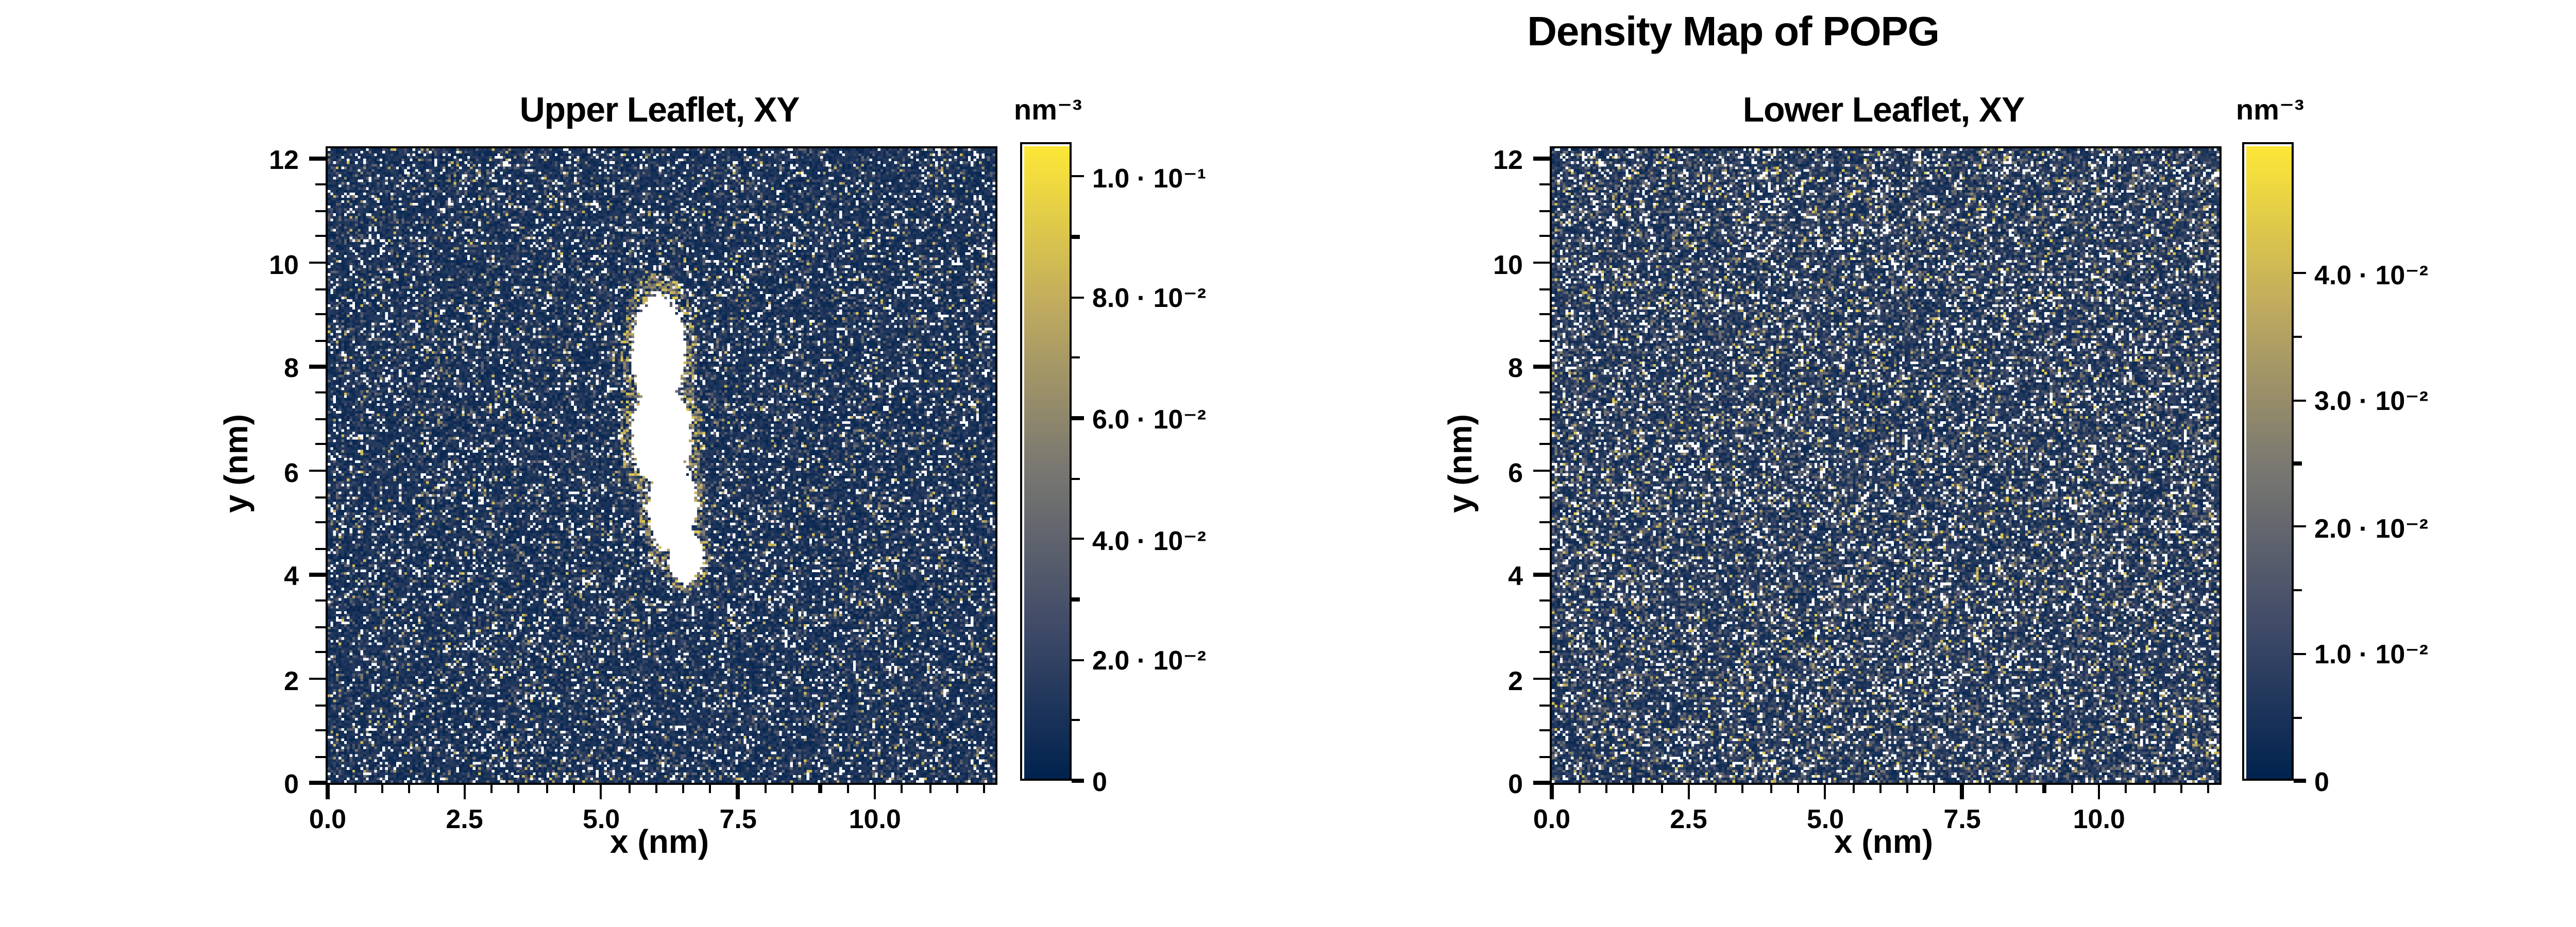 The width and height of the screenshot is (2576, 927). I want to click on x-tick-label: 0.0, so click(1552, 818).